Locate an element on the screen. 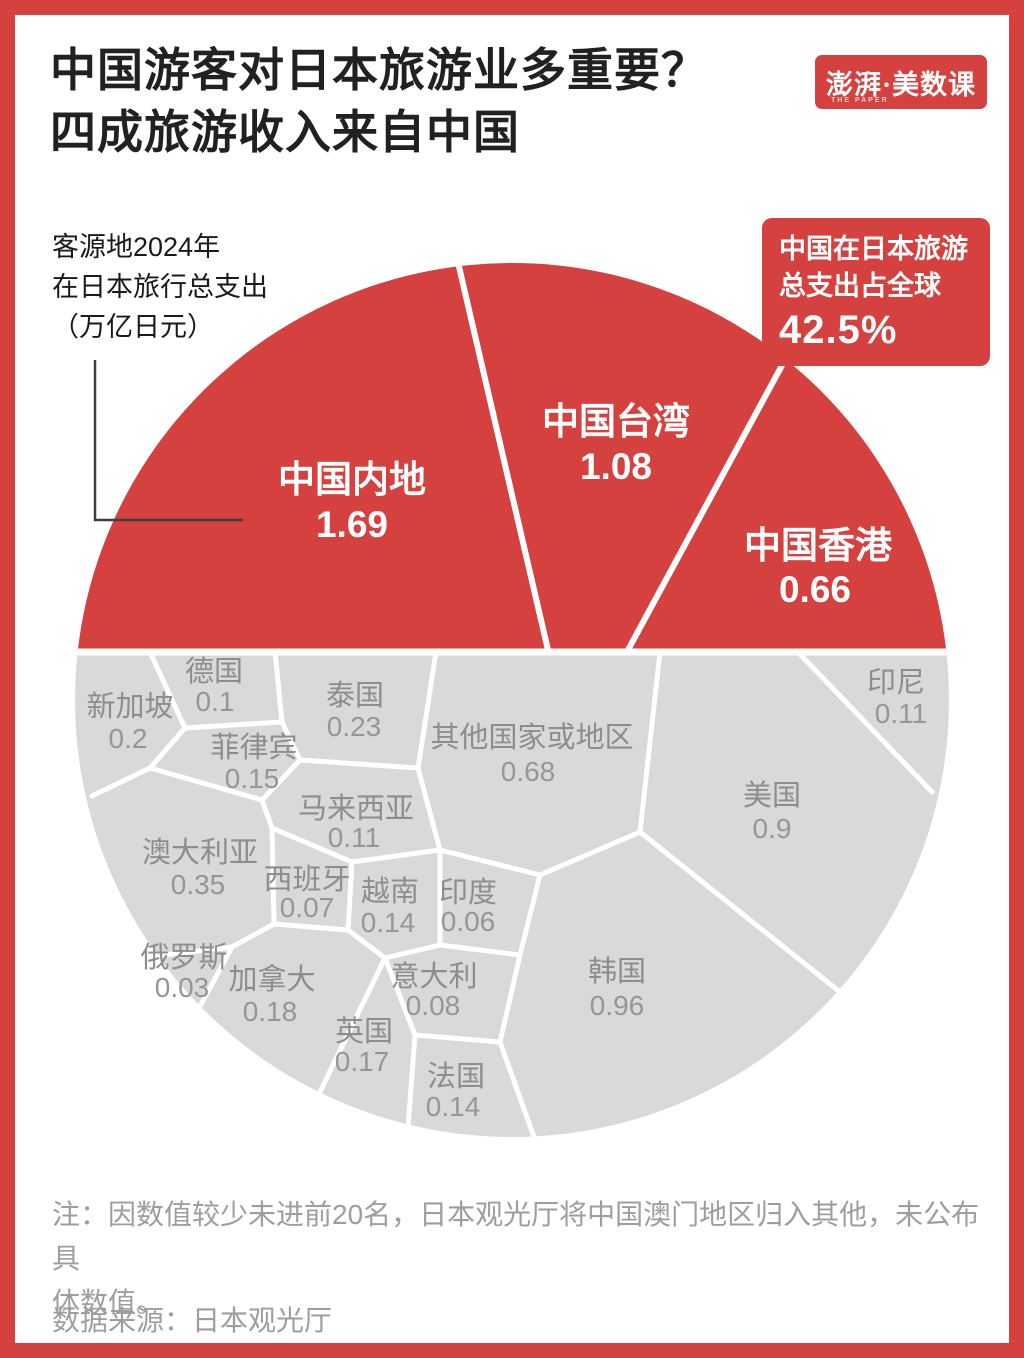 The height and width of the screenshot is (1358, 1024). cell-13-value: 0.14 is located at coordinates (388, 922).